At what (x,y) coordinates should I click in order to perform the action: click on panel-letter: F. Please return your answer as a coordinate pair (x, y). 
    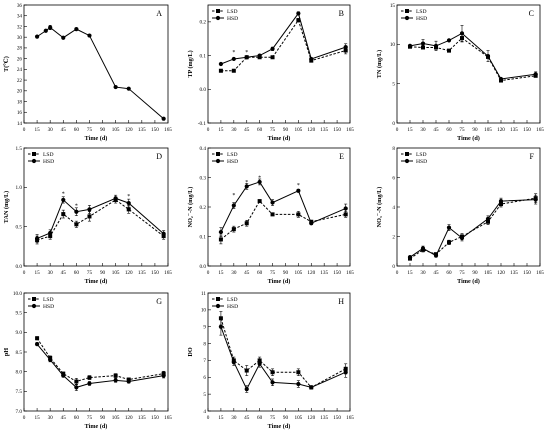
    Looking at the image, I should click on (532, 156).